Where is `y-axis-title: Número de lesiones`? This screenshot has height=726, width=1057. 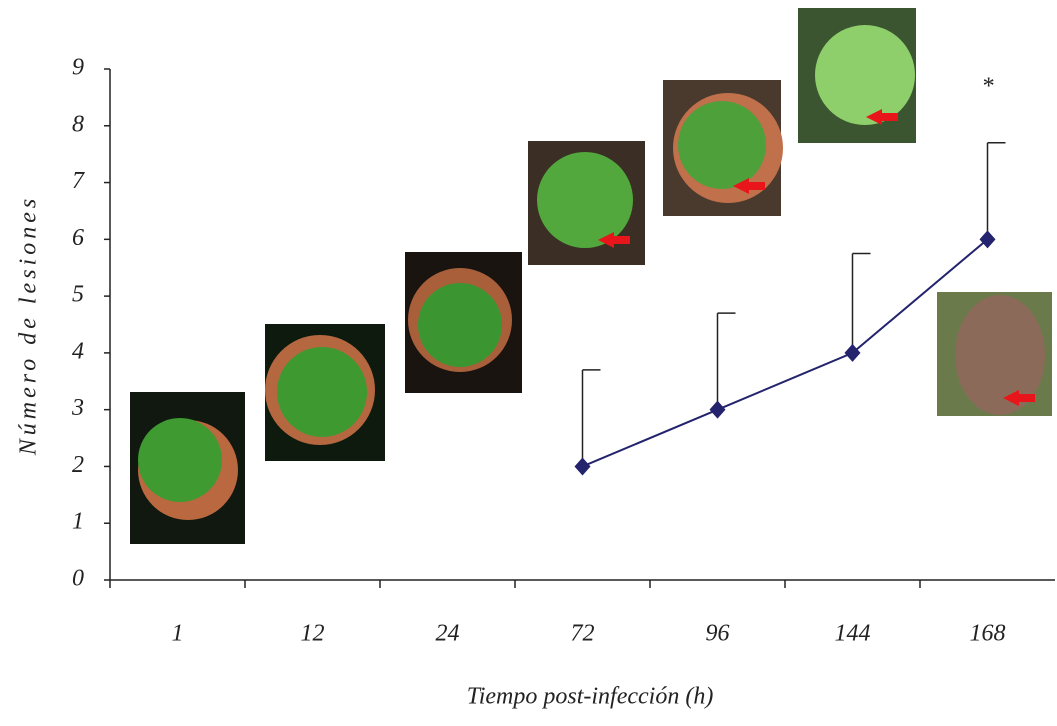
y-axis-title: Número de lesiones is located at coordinates (29, 325).